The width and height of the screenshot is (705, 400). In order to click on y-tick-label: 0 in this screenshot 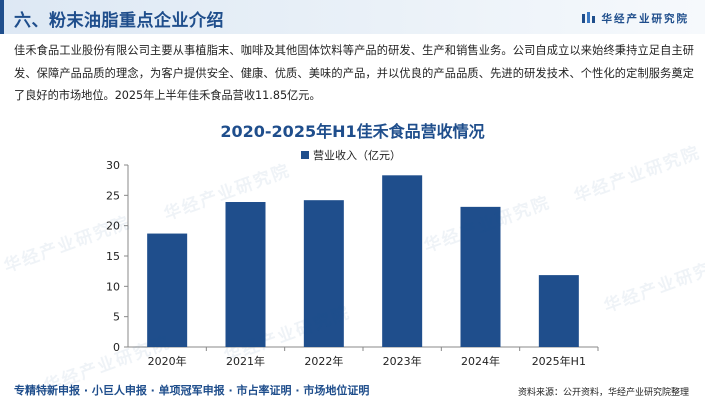, I will do `click(116, 347)`.